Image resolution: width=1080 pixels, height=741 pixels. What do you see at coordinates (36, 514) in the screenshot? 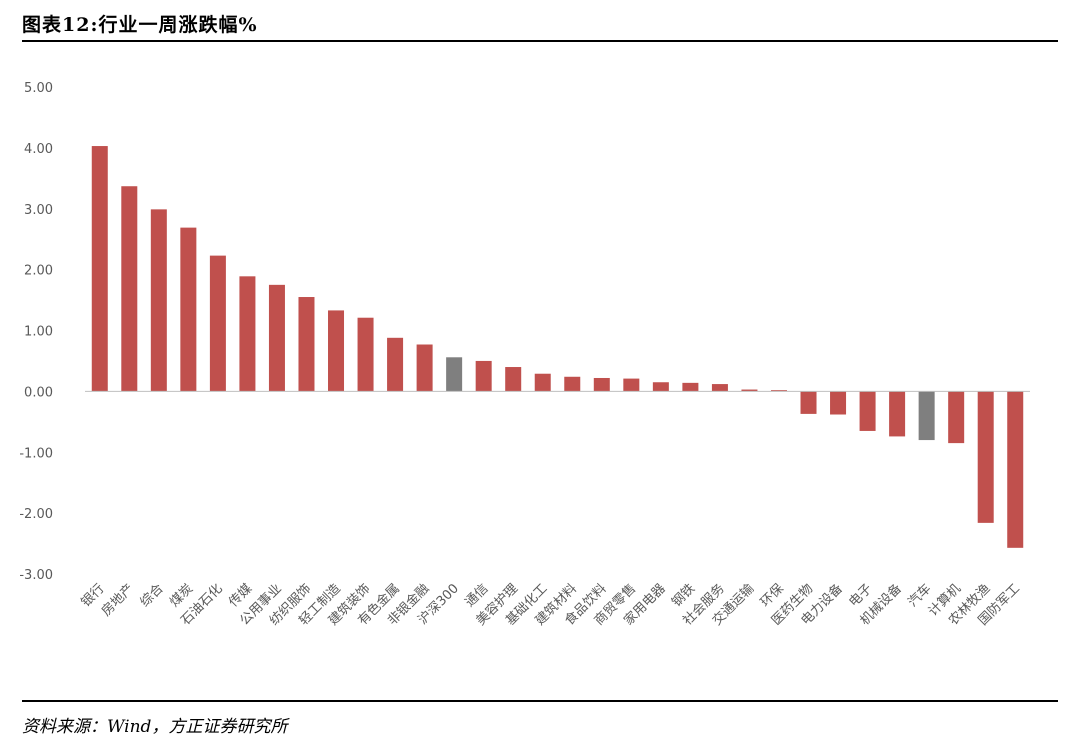
I see `y-tick-label: -2.00` at bounding box center [36, 514].